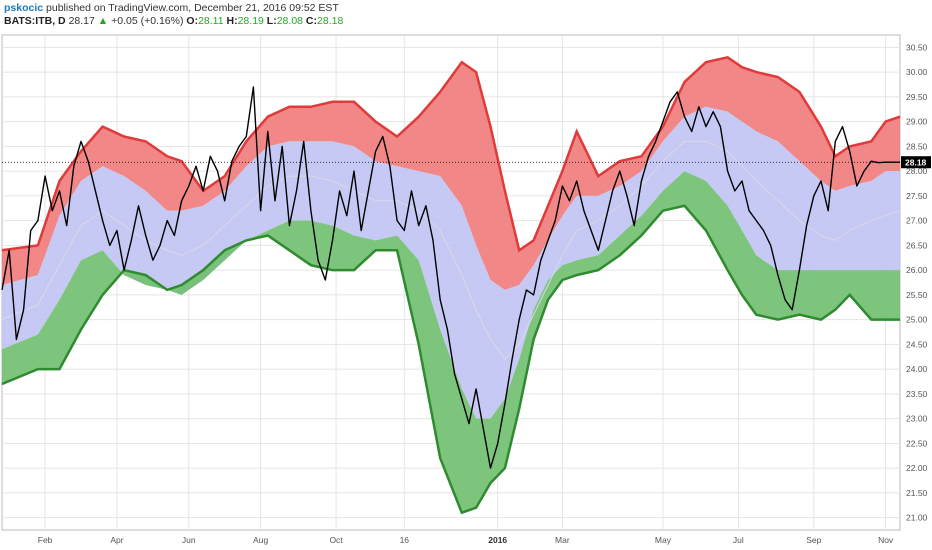 The width and height of the screenshot is (932, 550). What do you see at coordinates (917, 344) in the screenshot?
I see `y-tick-label: 24.50` at bounding box center [917, 344].